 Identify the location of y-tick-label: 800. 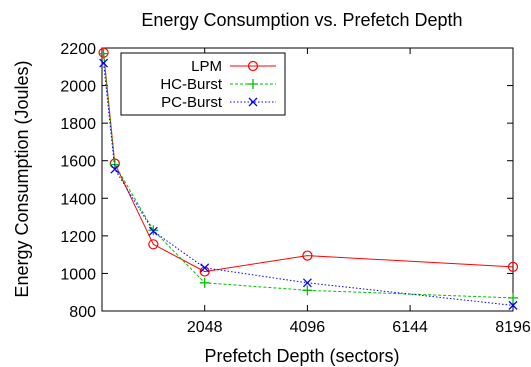
(82, 312).